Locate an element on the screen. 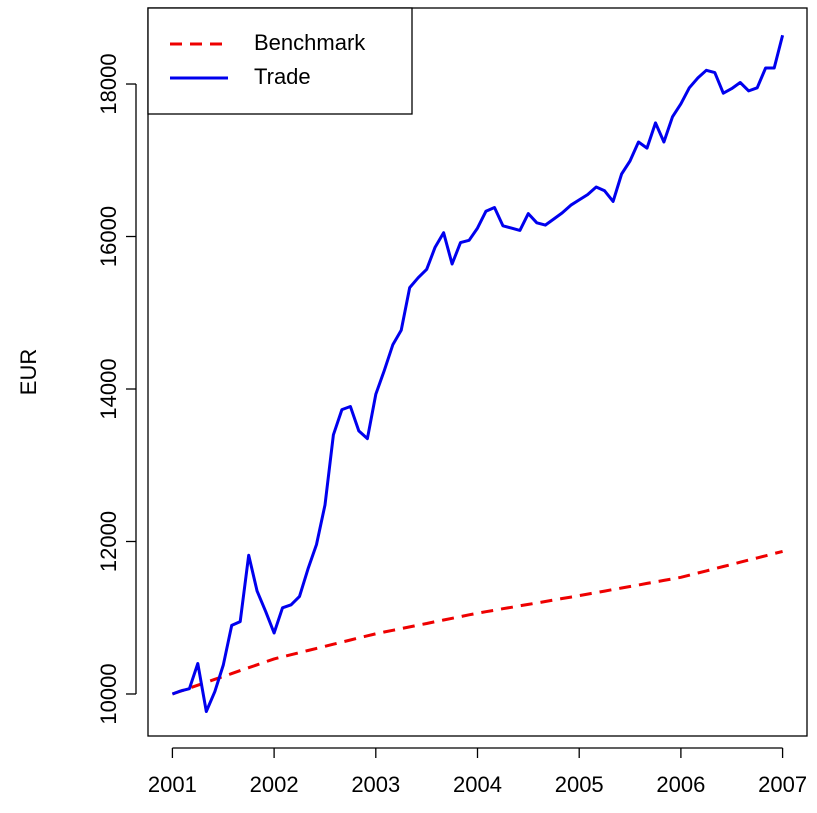  legend-label: Trade is located at coordinates (282, 76).